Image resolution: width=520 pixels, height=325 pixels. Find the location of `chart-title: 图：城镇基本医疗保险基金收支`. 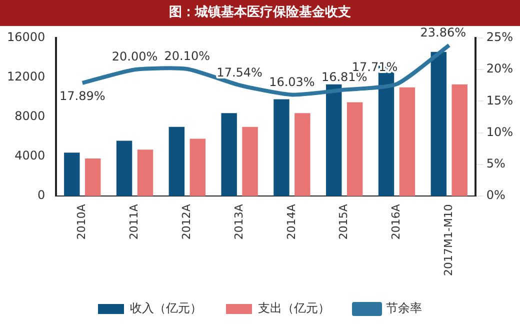

chart-title: 图：城镇基本医疗保险基金收支 is located at coordinates (260, 13).